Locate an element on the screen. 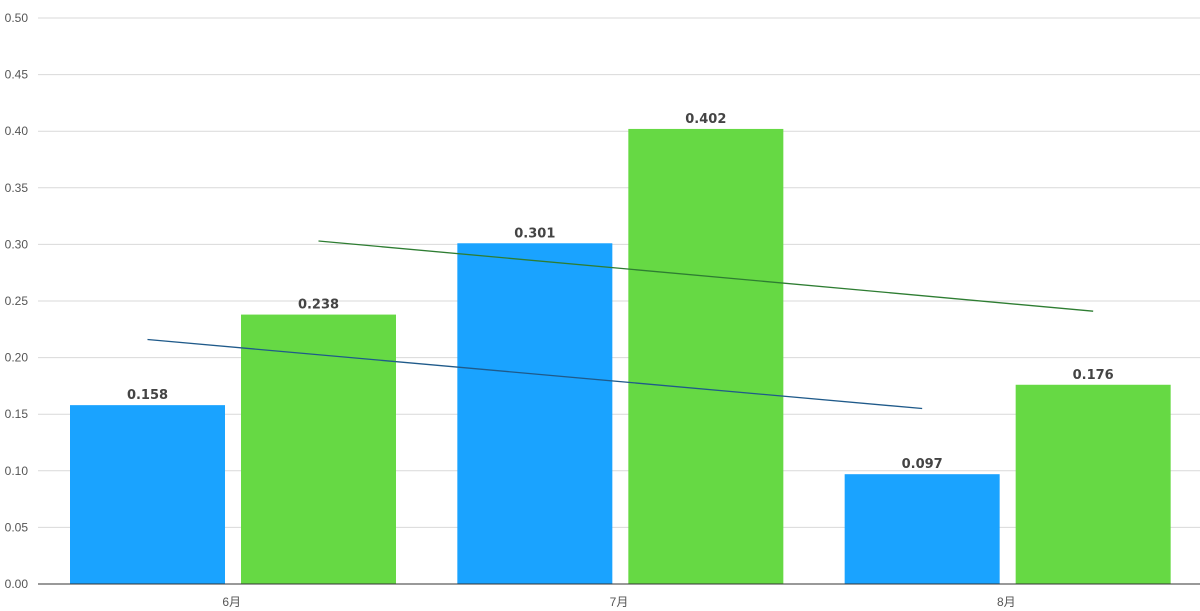  data-label: 0.238 is located at coordinates (318, 305).